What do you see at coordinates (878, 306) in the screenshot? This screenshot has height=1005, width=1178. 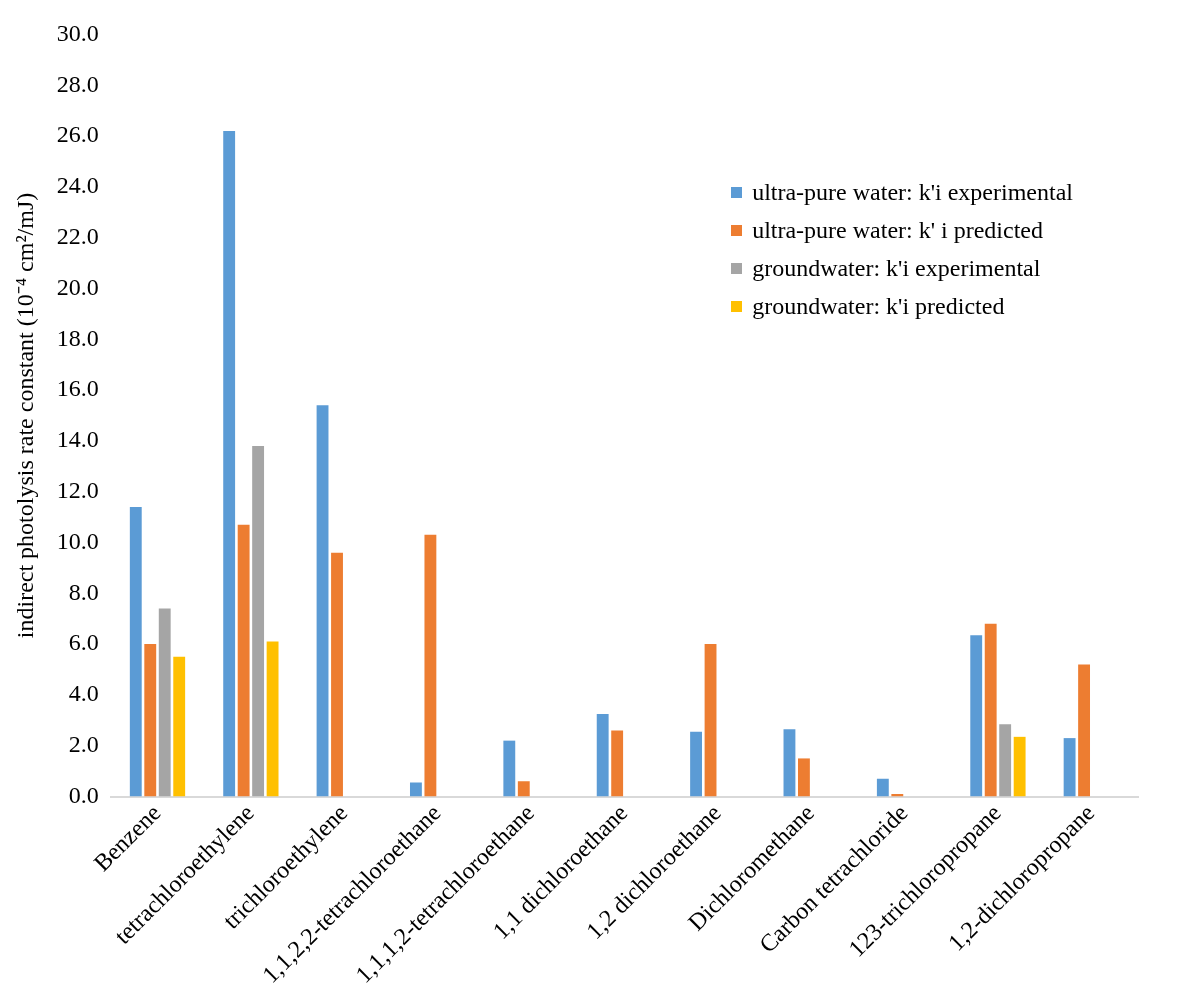 I see `legend-label: groundwater: k'i predicted` at bounding box center [878, 306].